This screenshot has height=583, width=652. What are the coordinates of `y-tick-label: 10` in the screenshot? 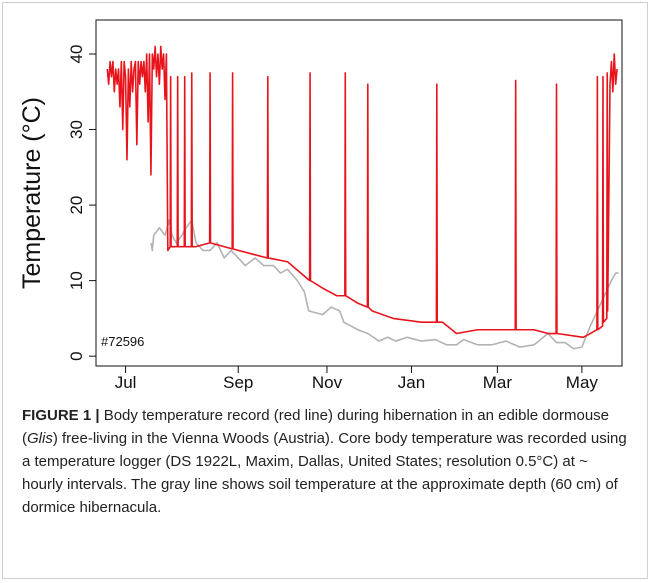 It's located at (76, 280).